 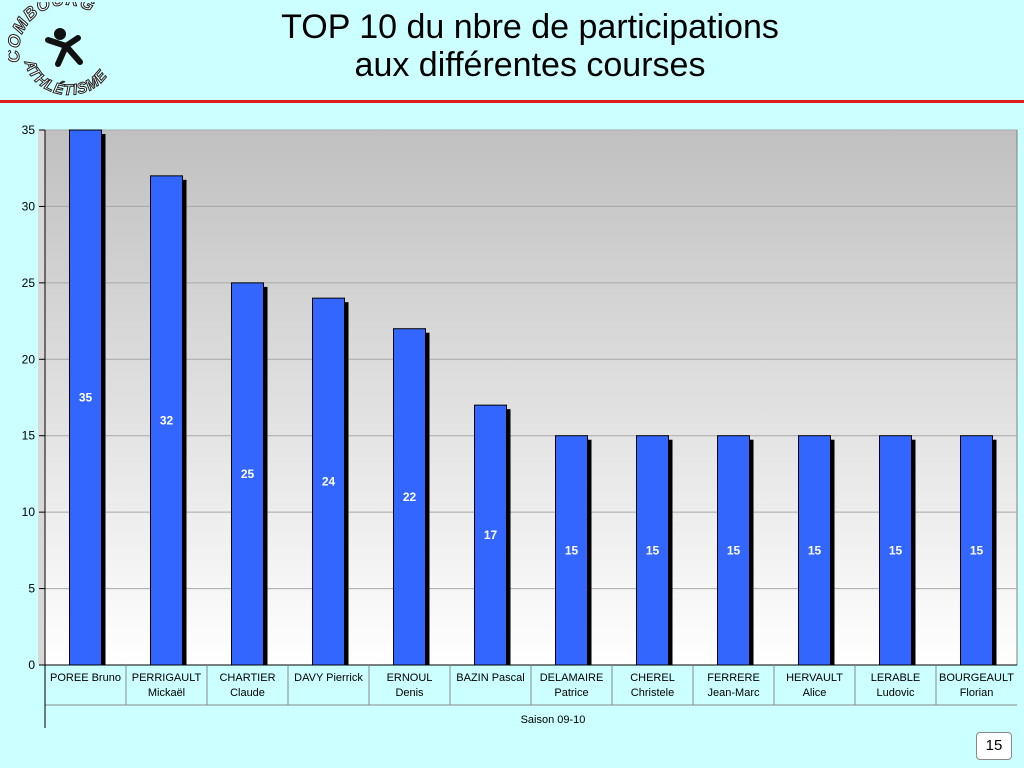 What do you see at coordinates (410, 678) in the screenshot?
I see `x-category-label: ERNOUL` at bounding box center [410, 678].